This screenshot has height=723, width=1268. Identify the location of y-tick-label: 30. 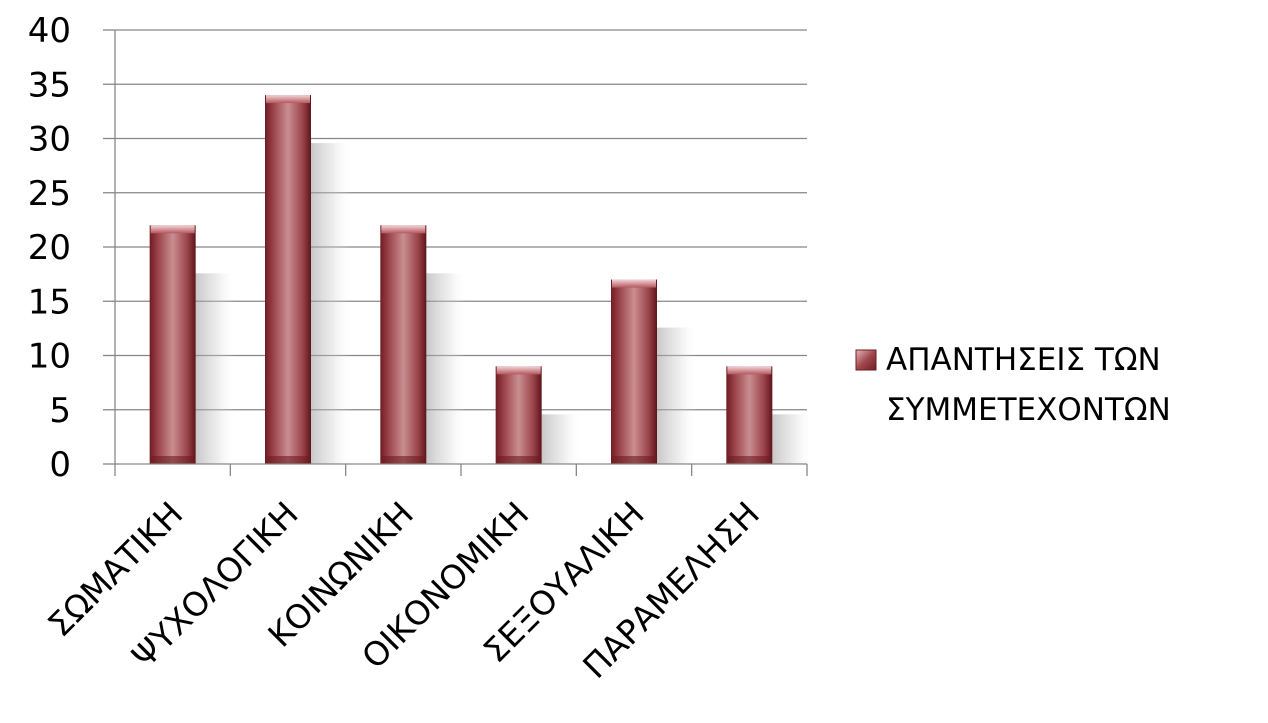
(49, 140).